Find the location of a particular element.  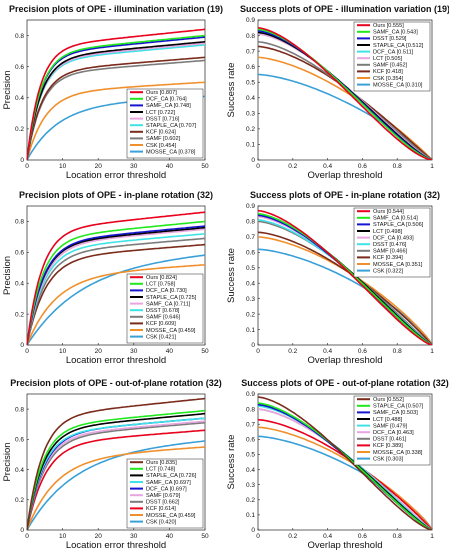

legend-entry: SAMF_CA [0.697] is located at coordinates (168, 483).